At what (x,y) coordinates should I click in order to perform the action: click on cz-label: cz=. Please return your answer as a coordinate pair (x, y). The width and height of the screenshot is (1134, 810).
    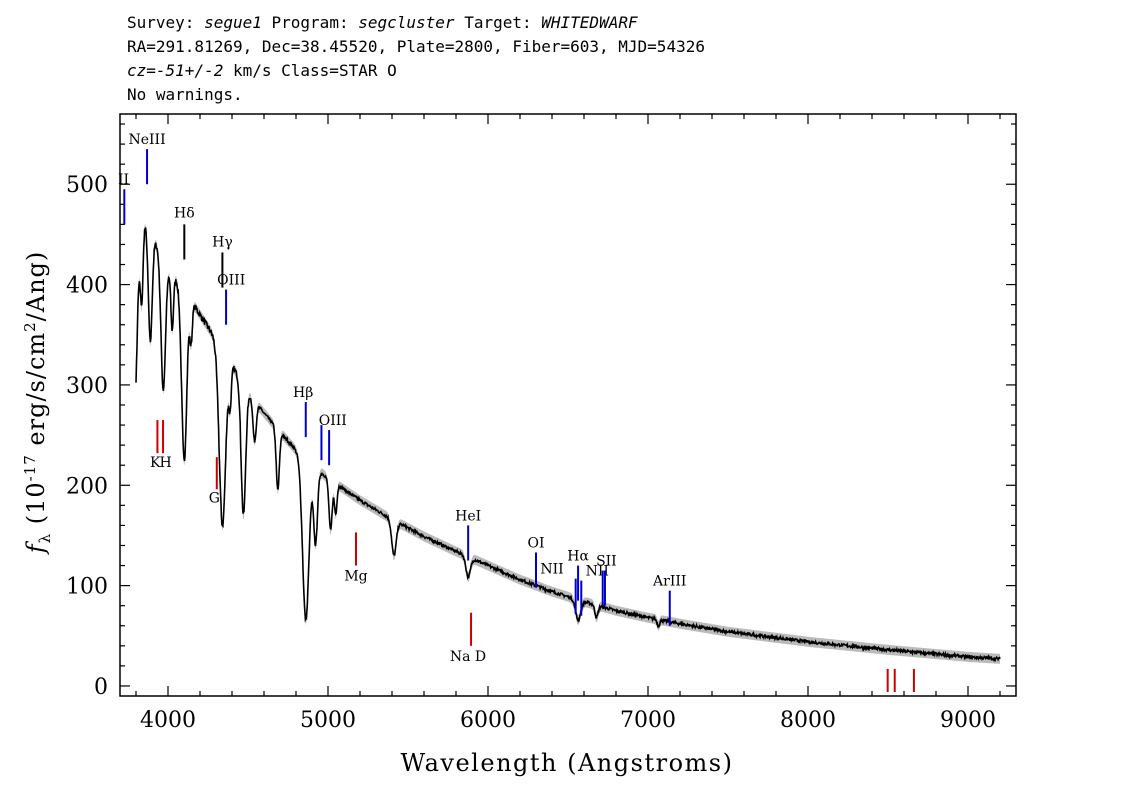
    Looking at the image, I should click on (141, 70).